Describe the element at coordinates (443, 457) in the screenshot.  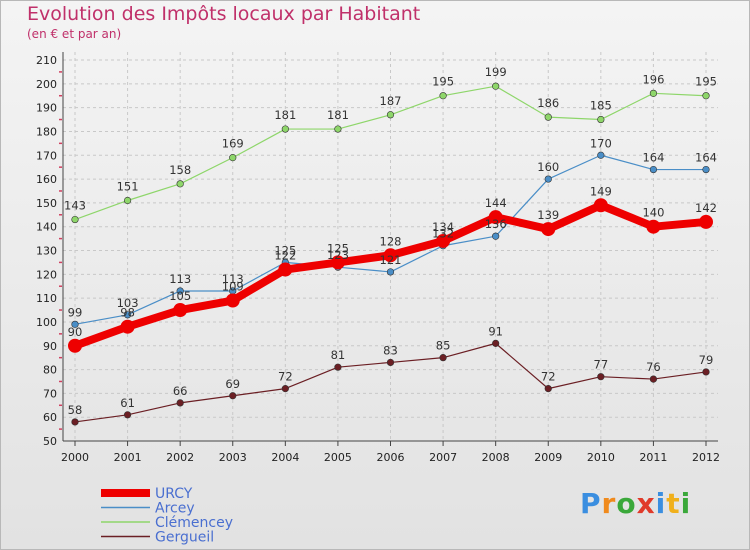
I see `x-tick-label: 2007` at that location.